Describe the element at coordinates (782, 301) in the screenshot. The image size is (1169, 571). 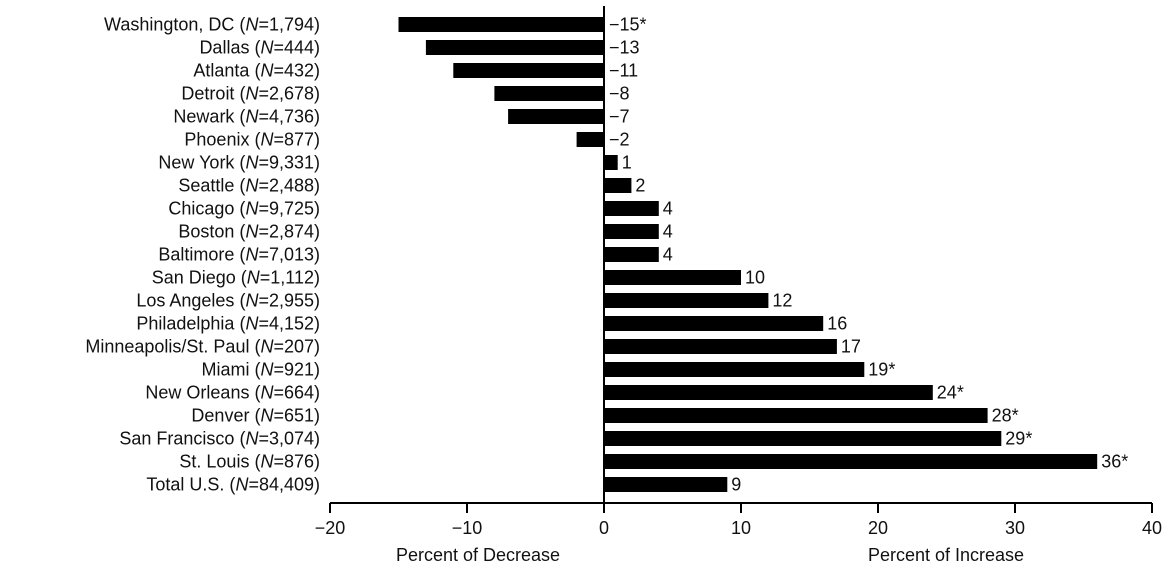
I see `data-label: 12` at that location.